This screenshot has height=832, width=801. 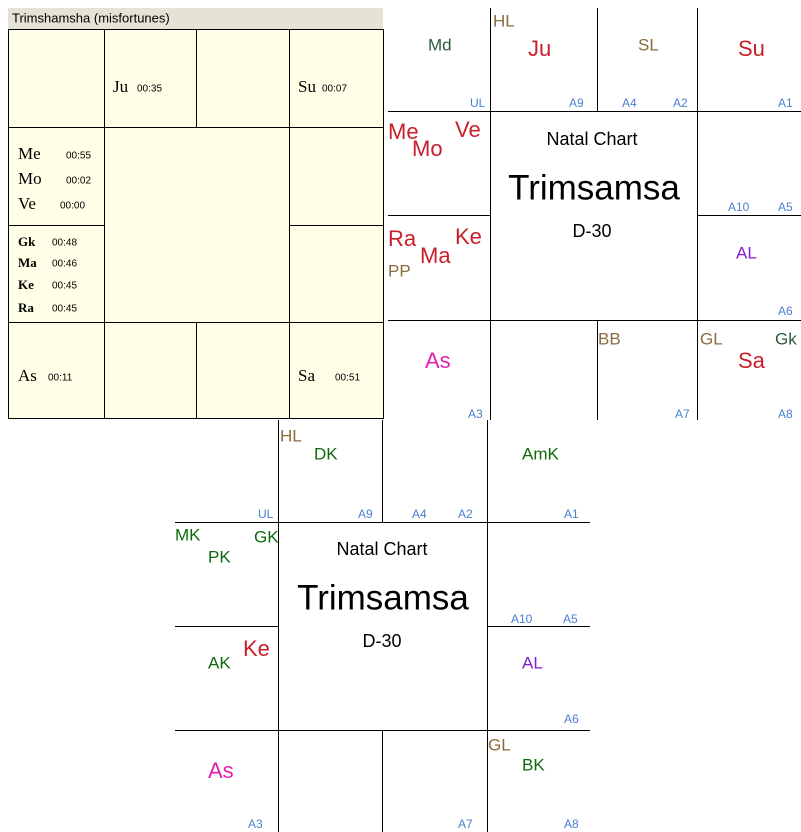 What do you see at coordinates (64, 264) in the screenshot?
I see `time: 00:46` at bounding box center [64, 264].